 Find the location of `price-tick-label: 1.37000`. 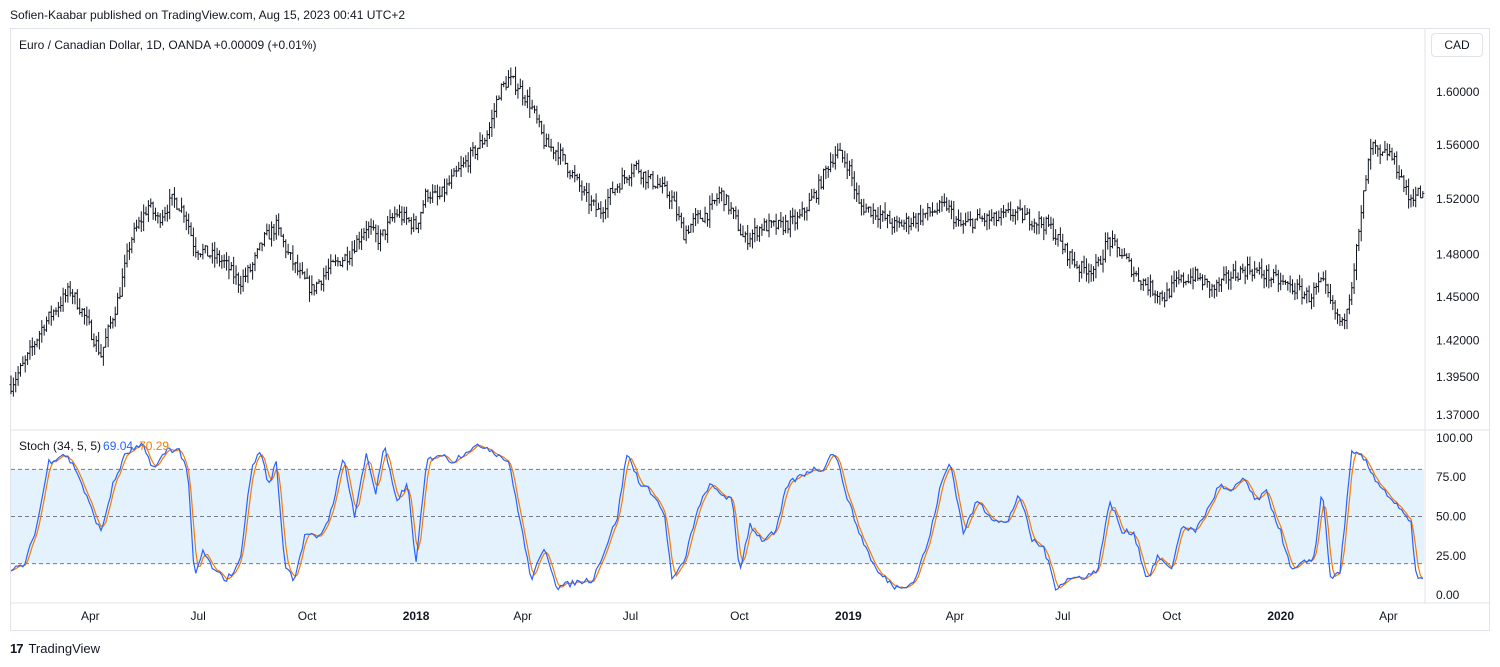

price-tick-label: 1.37000 is located at coordinates (1458, 415).